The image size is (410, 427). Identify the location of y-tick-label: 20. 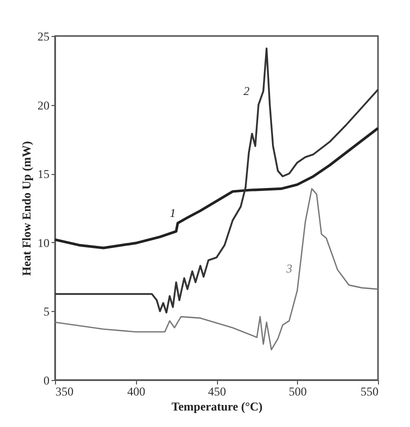
(44, 105).